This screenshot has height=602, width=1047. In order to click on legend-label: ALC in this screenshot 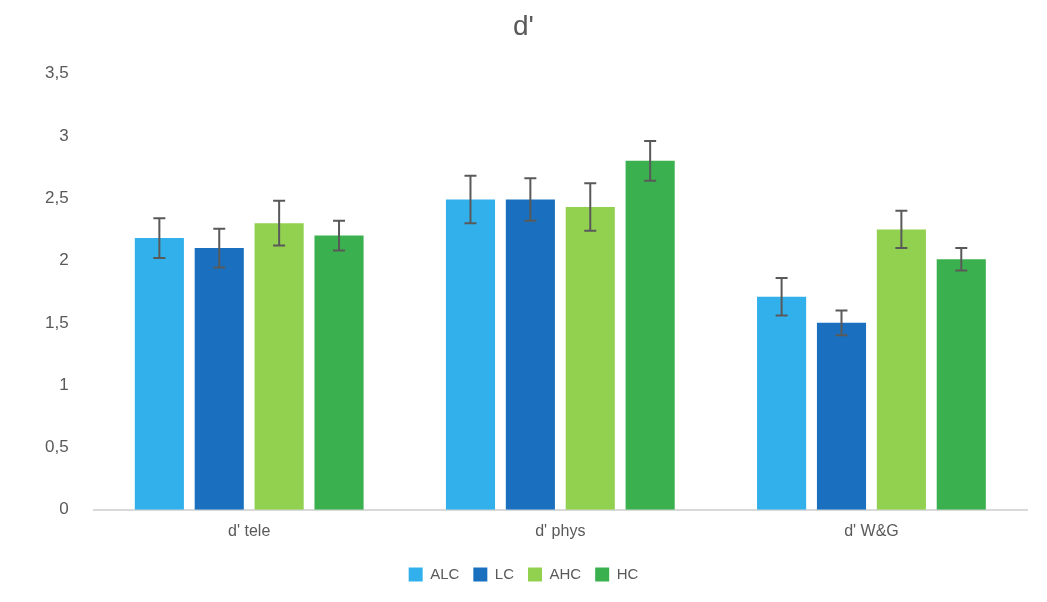, I will do `click(445, 573)`.